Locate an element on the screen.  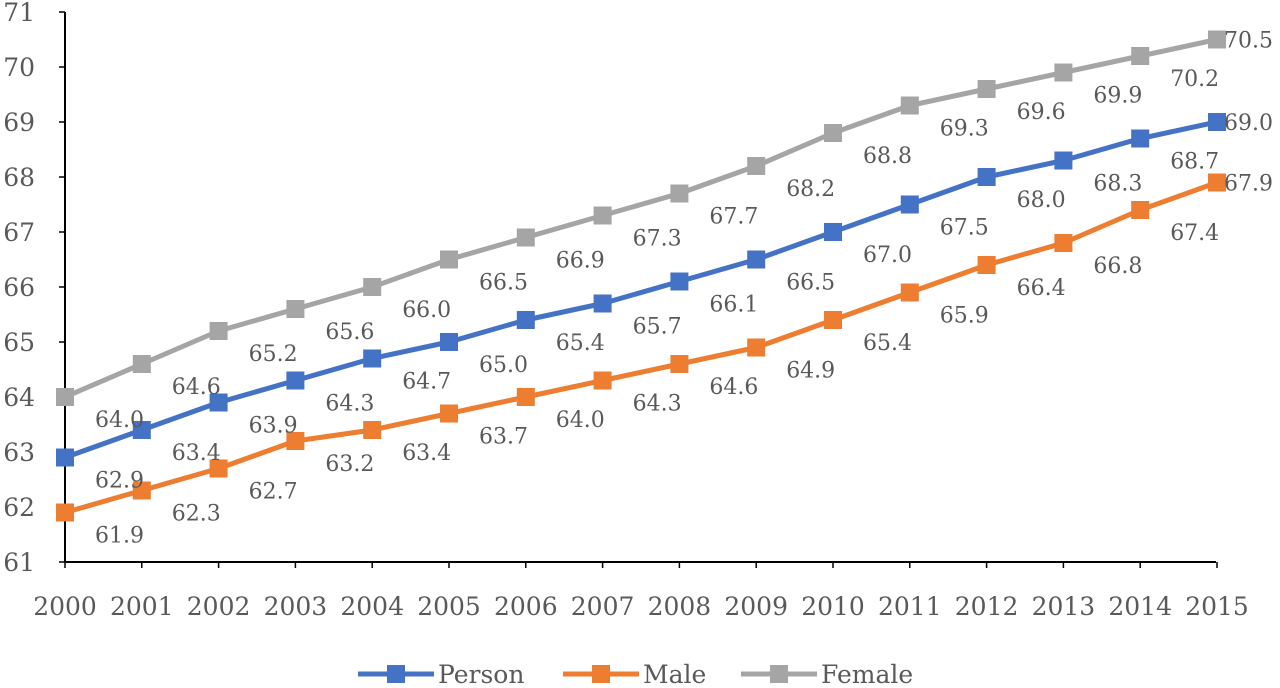
data-label-female: 67.7 is located at coordinates (733, 217).